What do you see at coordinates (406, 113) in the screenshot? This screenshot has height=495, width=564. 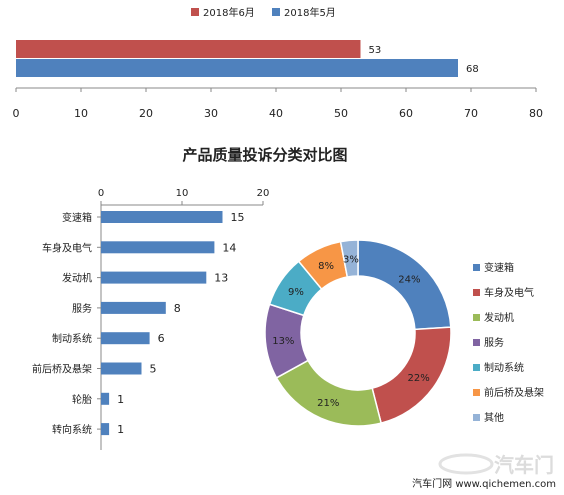 I see `comparison-tick-label: 60` at bounding box center [406, 113].